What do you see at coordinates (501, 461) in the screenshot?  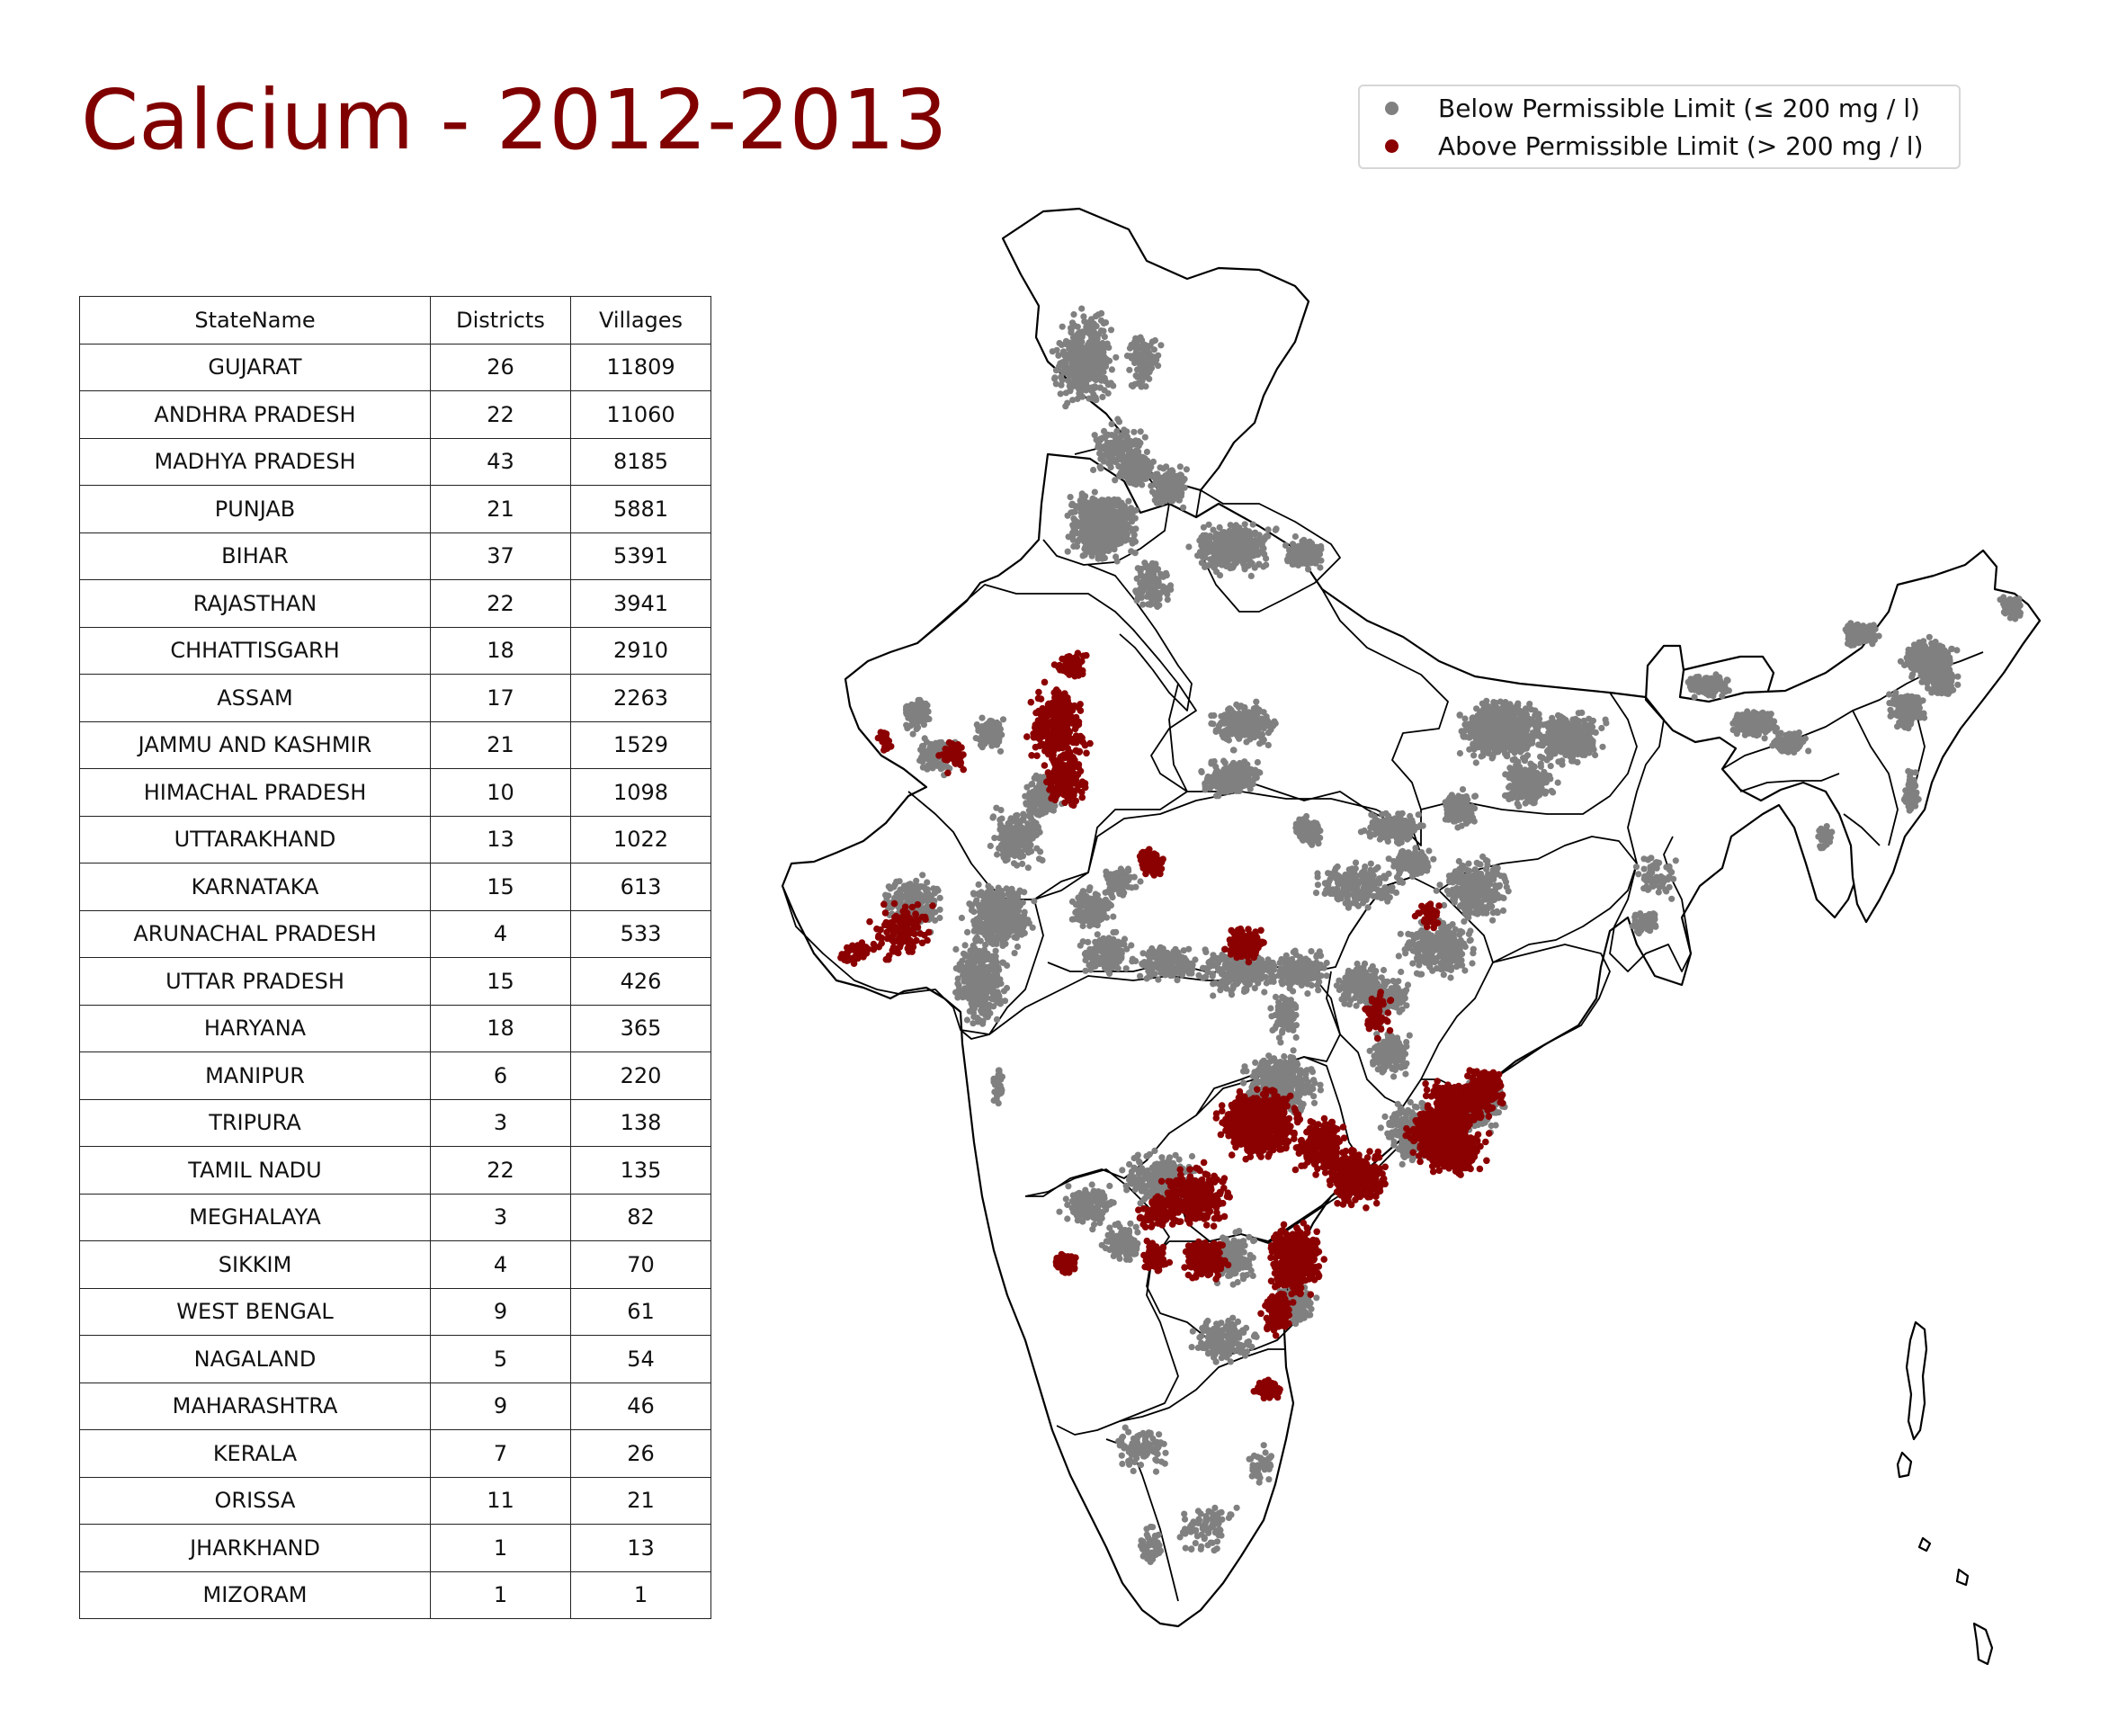 I see `cell-districts: 43` at bounding box center [501, 461].